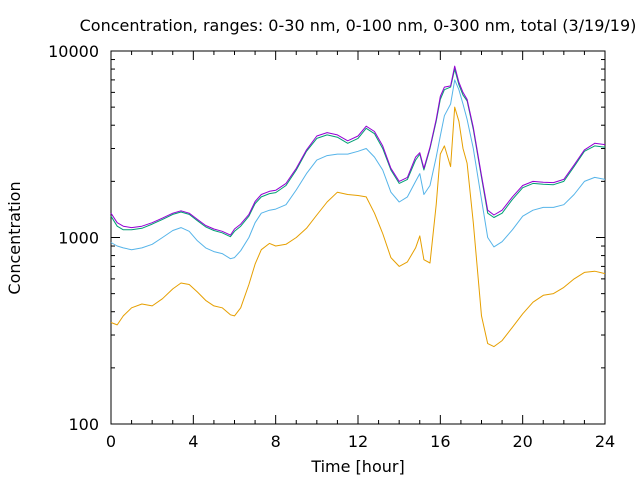  I want to click on x-tick-label: 24, so click(605, 441).